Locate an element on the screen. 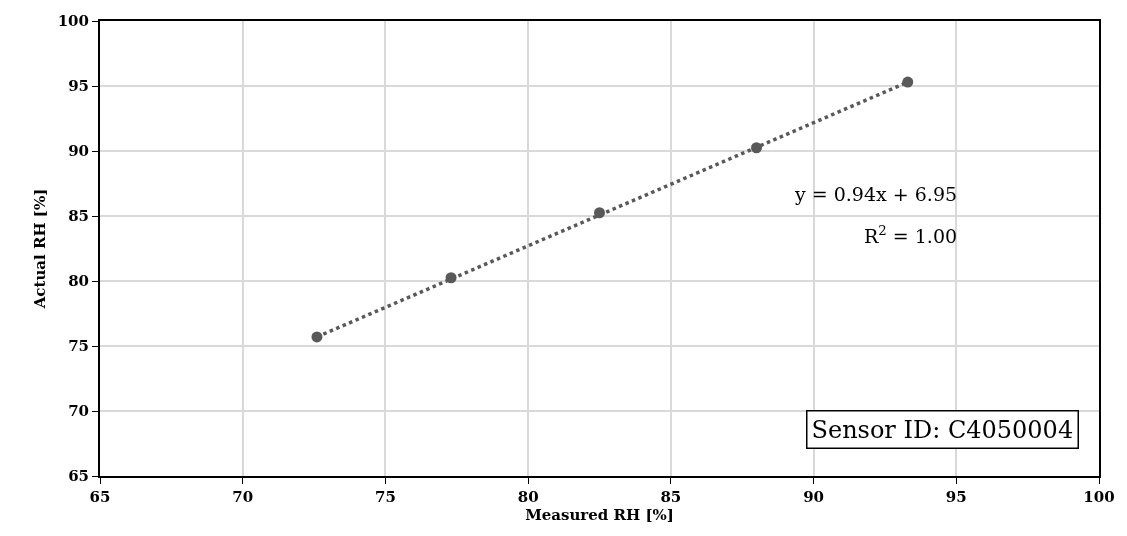 Image resolution: width=1127 pixels, height=536 pixels. y-axis-title: Actual RH [%] is located at coordinates (40, 249).